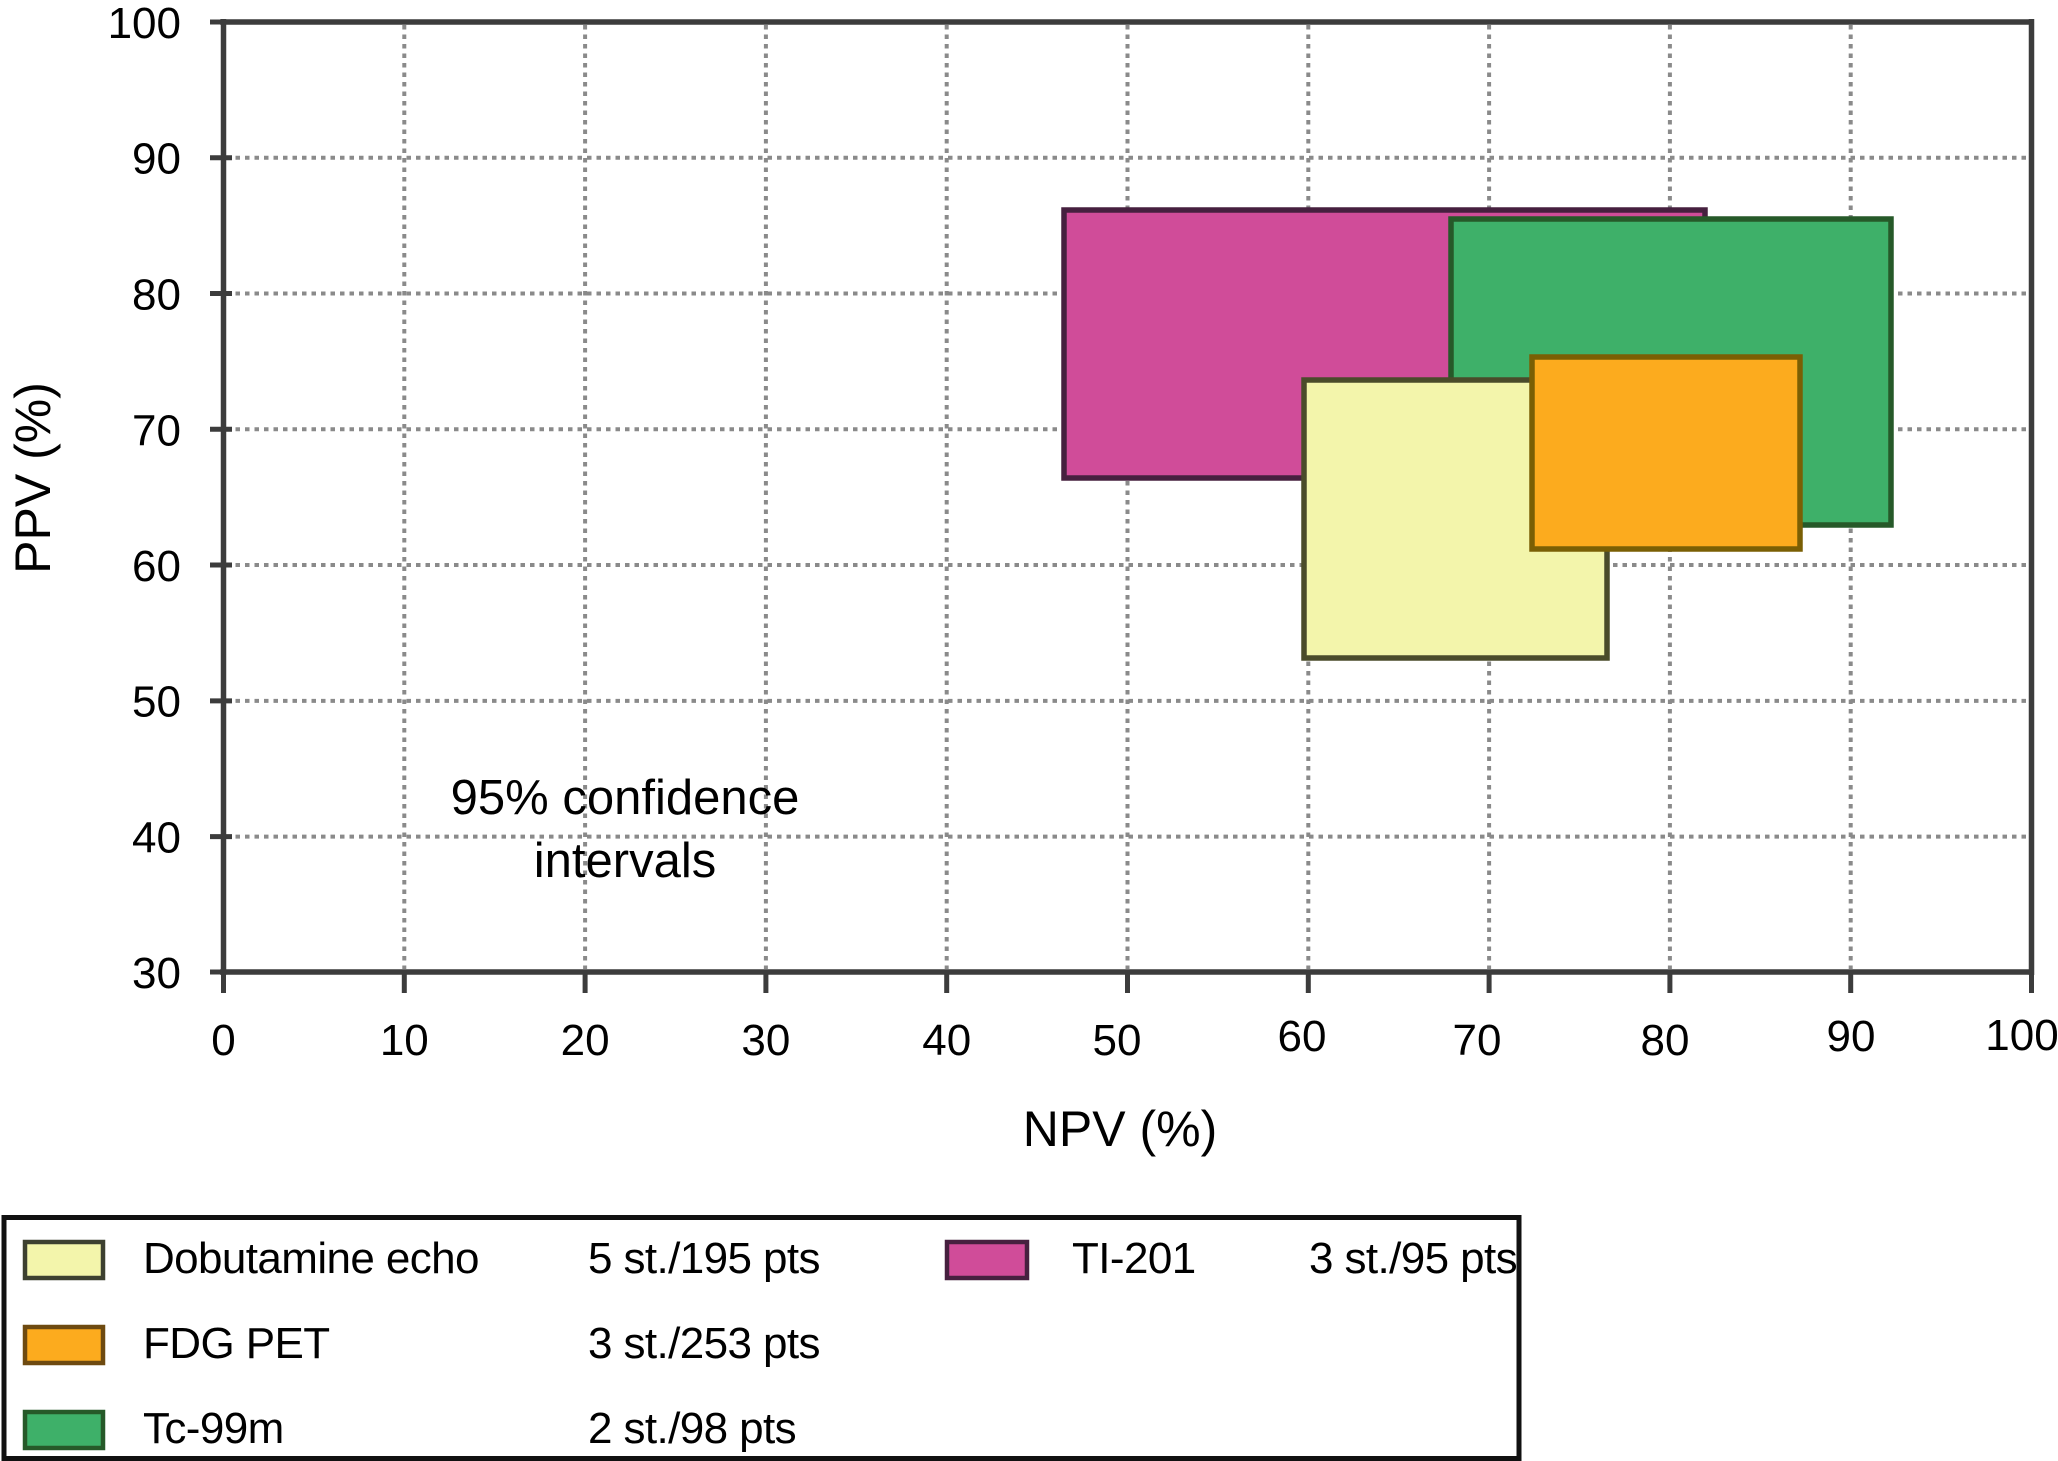 Image resolution: width=2058 pixels, height=1461 pixels. What do you see at coordinates (704, 1343) in the screenshot?
I see `svg-text: 3 st./253 pts` at bounding box center [704, 1343].